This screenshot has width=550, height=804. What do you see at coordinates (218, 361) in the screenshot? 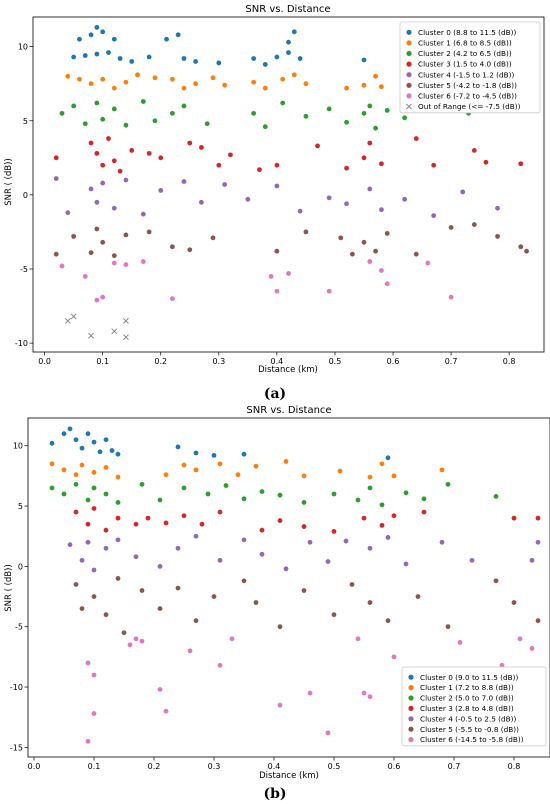
I see `panel-a-x-tick-label: 0.3` at bounding box center [218, 361].